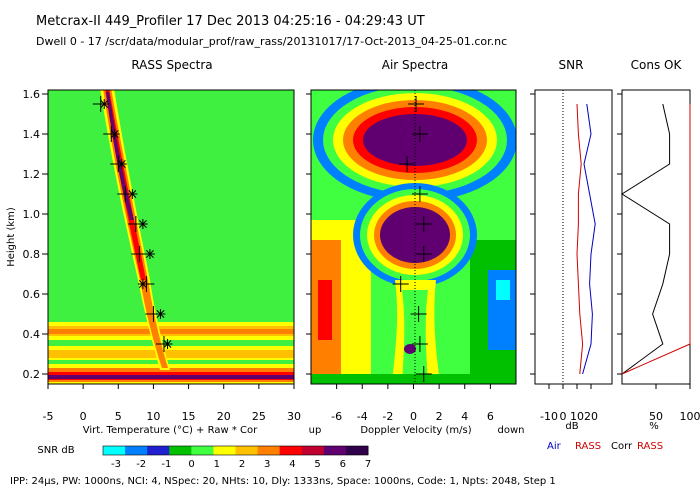 Image resolution: width=700 pixels, height=500 pixels. I want to click on x-tick-label: 25, so click(259, 416).